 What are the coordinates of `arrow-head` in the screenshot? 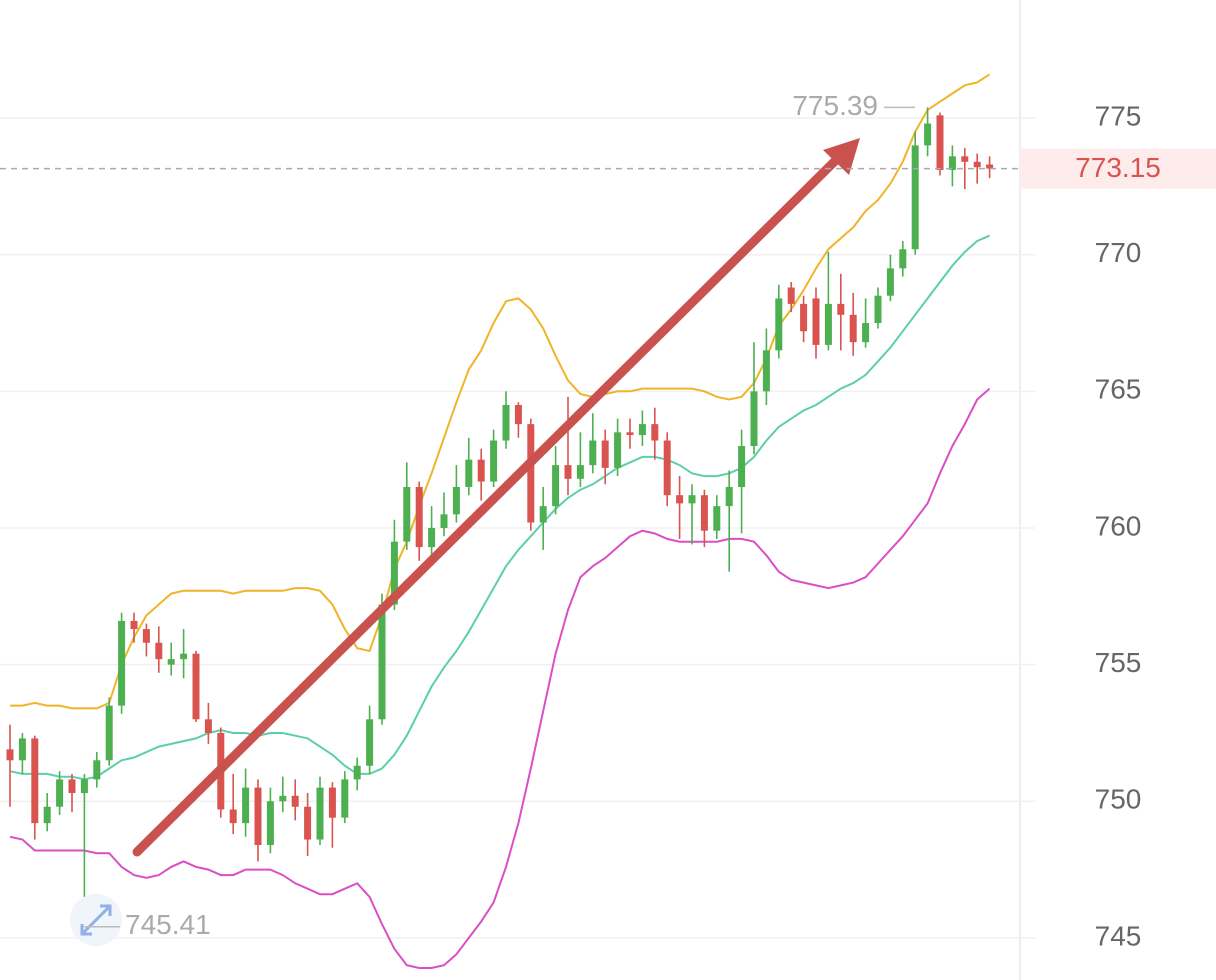 It's located at (841, 156).